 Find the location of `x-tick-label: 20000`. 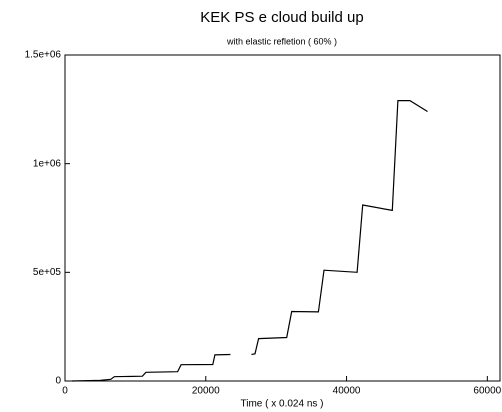

x-tick-label: 20000 is located at coordinates (206, 391).